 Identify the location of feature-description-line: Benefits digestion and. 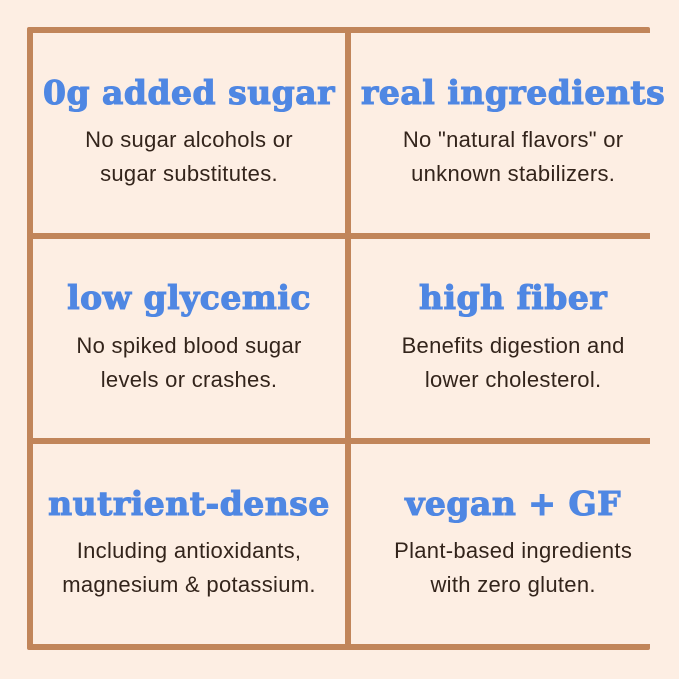
(513, 345).